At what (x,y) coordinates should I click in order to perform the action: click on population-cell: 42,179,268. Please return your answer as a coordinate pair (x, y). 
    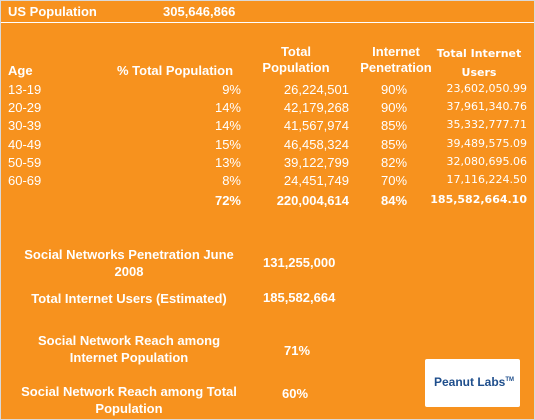
    Looking at the image, I should click on (316, 107).